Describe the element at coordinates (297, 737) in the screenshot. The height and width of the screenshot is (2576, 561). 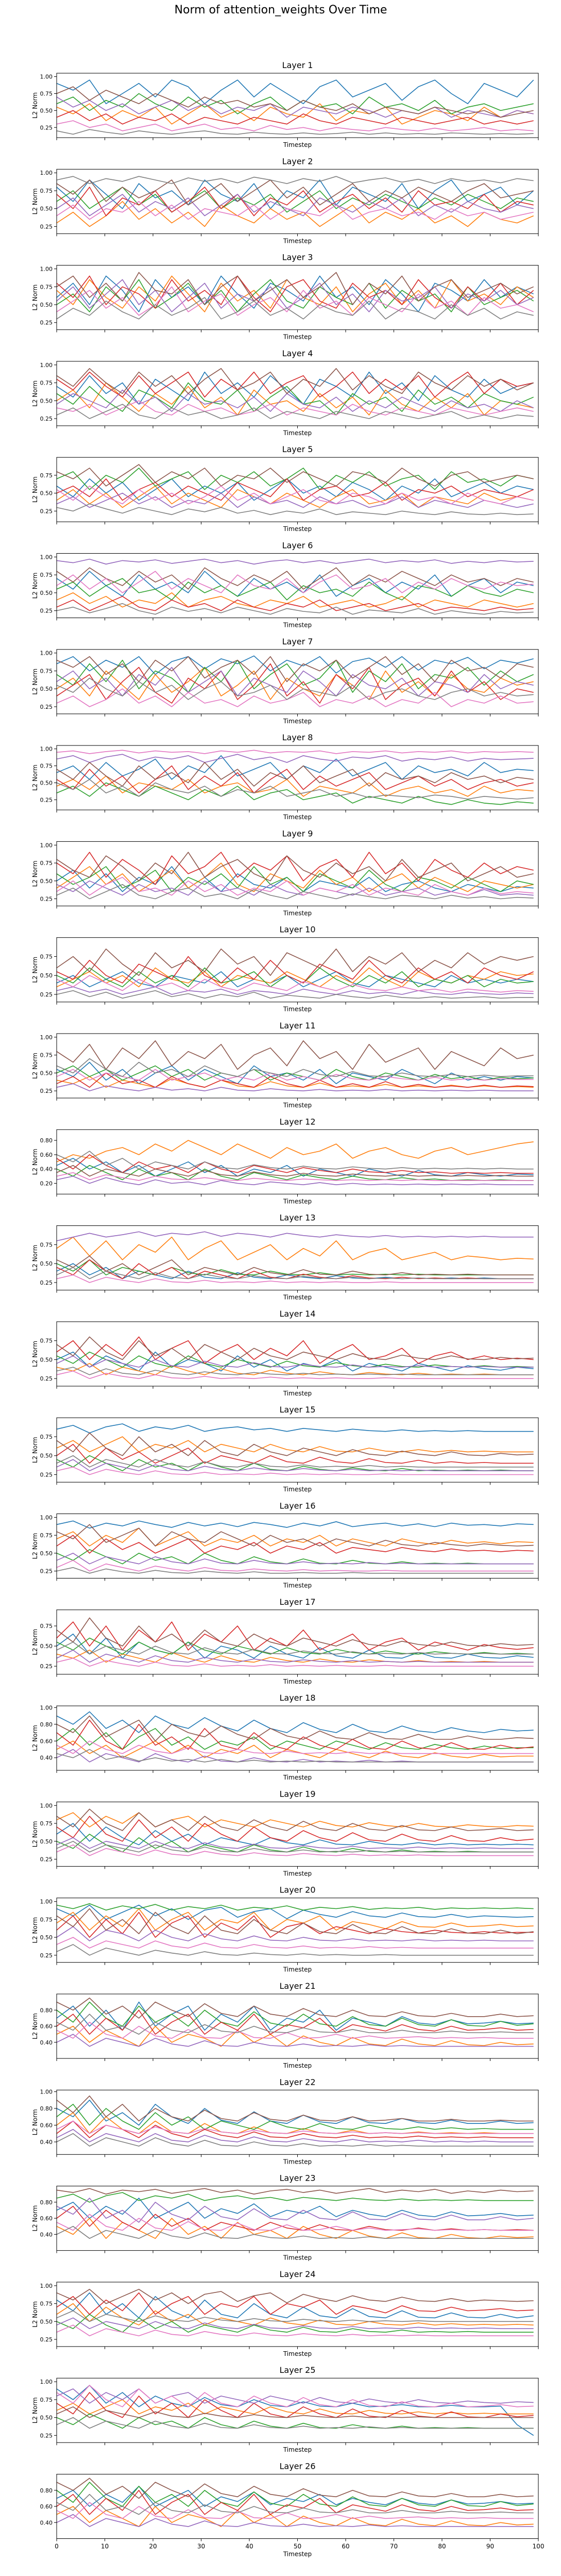
I see `chart-title: Layer 8` at that location.